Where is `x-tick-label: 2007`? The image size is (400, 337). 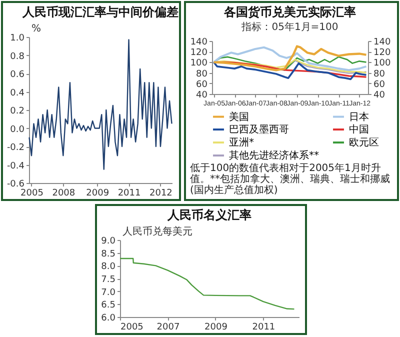
x-tick-label: 2007 is located at coordinates (168, 327).